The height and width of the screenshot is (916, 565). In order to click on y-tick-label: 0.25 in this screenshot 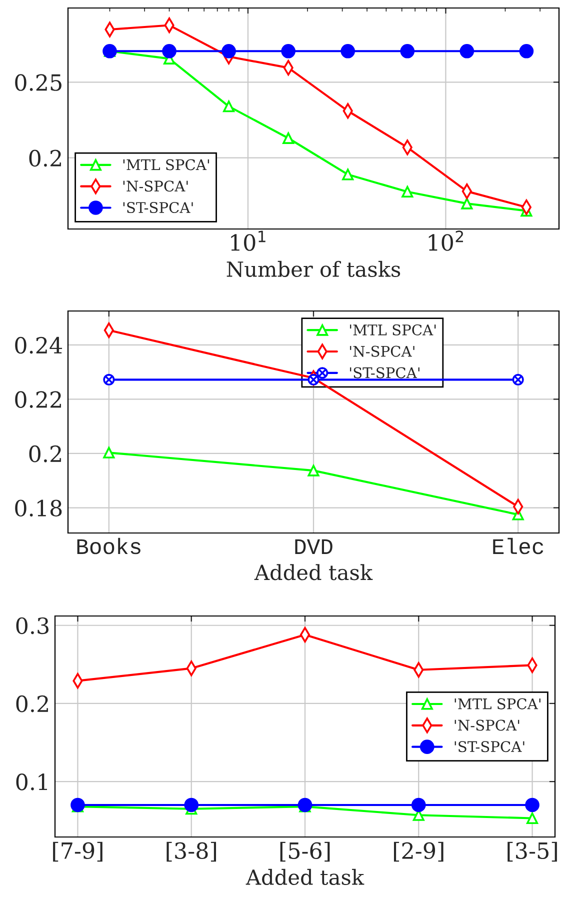, I will do `click(38, 82)`.